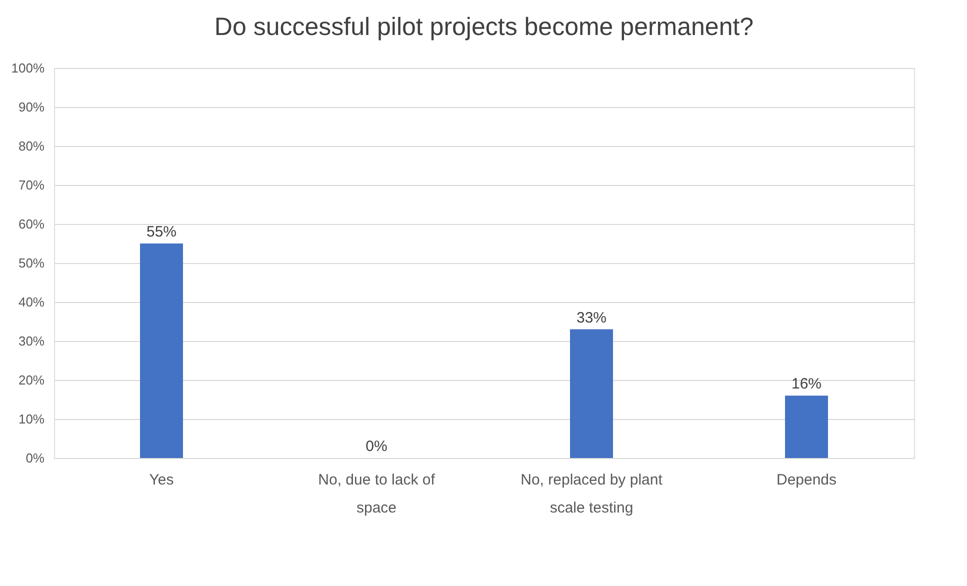  What do you see at coordinates (31, 380) in the screenshot?
I see `y-tick-label: 20%` at bounding box center [31, 380].